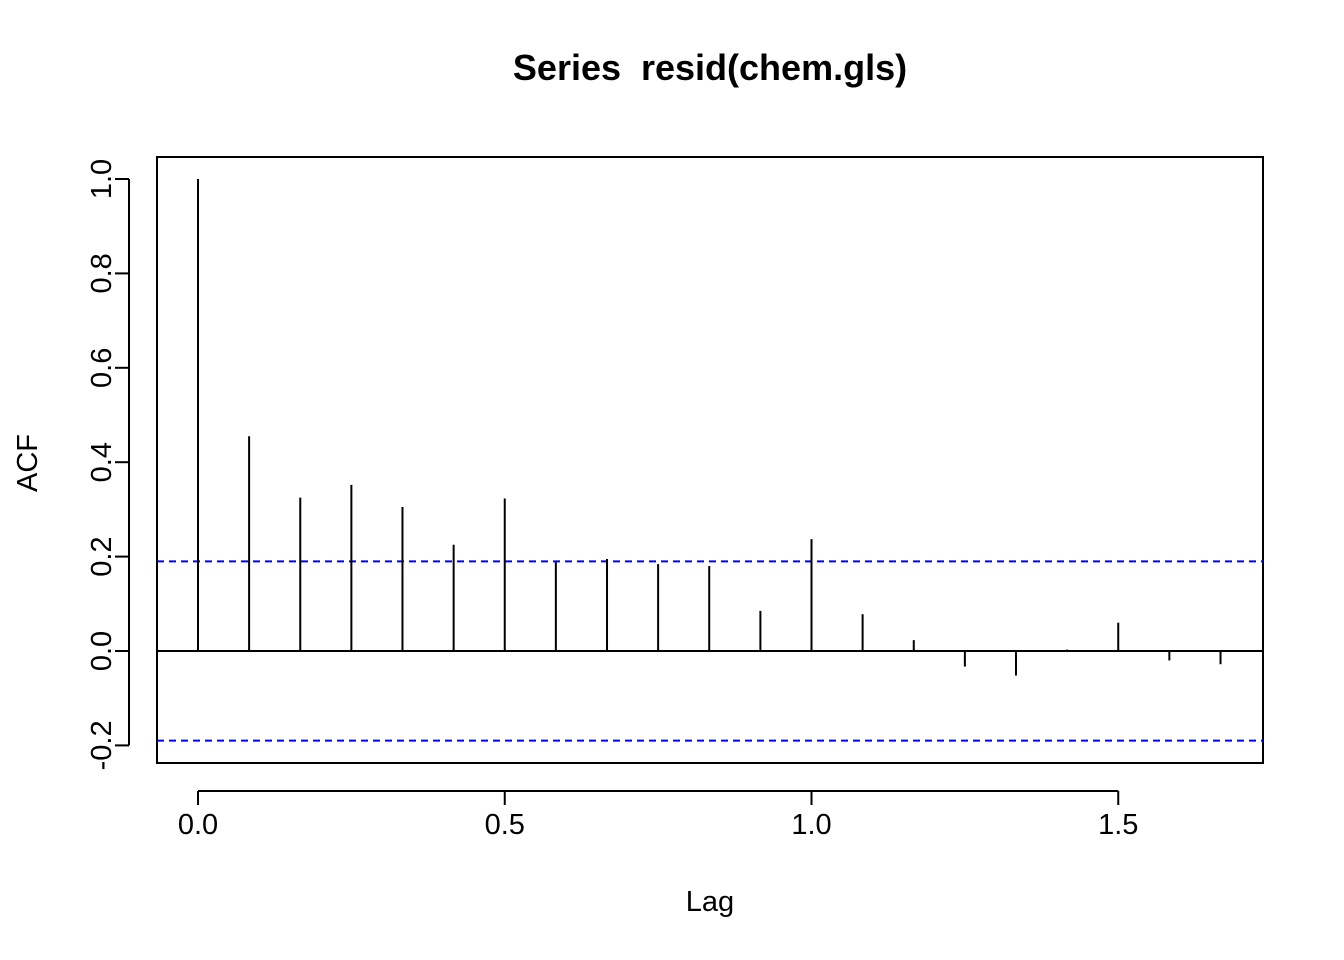  Describe the element at coordinates (198, 825) in the screenshot. I see `x-tick-label: 0.0` at that location.